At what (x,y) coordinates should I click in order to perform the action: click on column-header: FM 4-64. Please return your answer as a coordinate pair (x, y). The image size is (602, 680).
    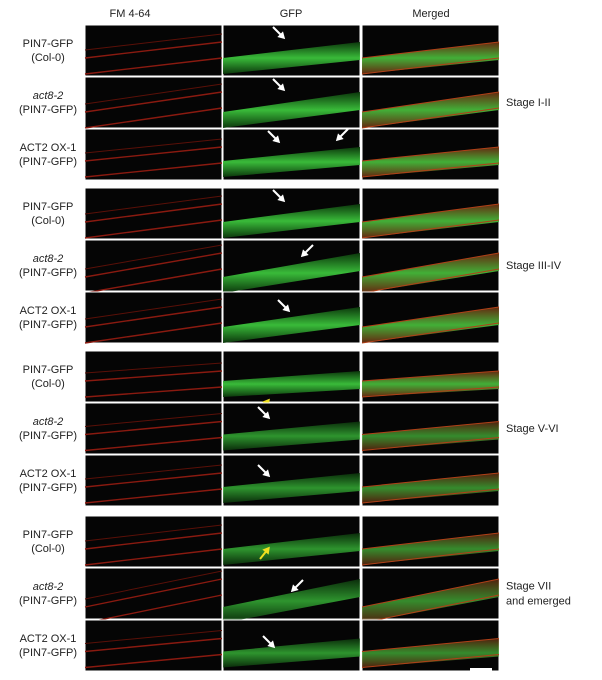
    Looking at the image, I should click on (130, 14).